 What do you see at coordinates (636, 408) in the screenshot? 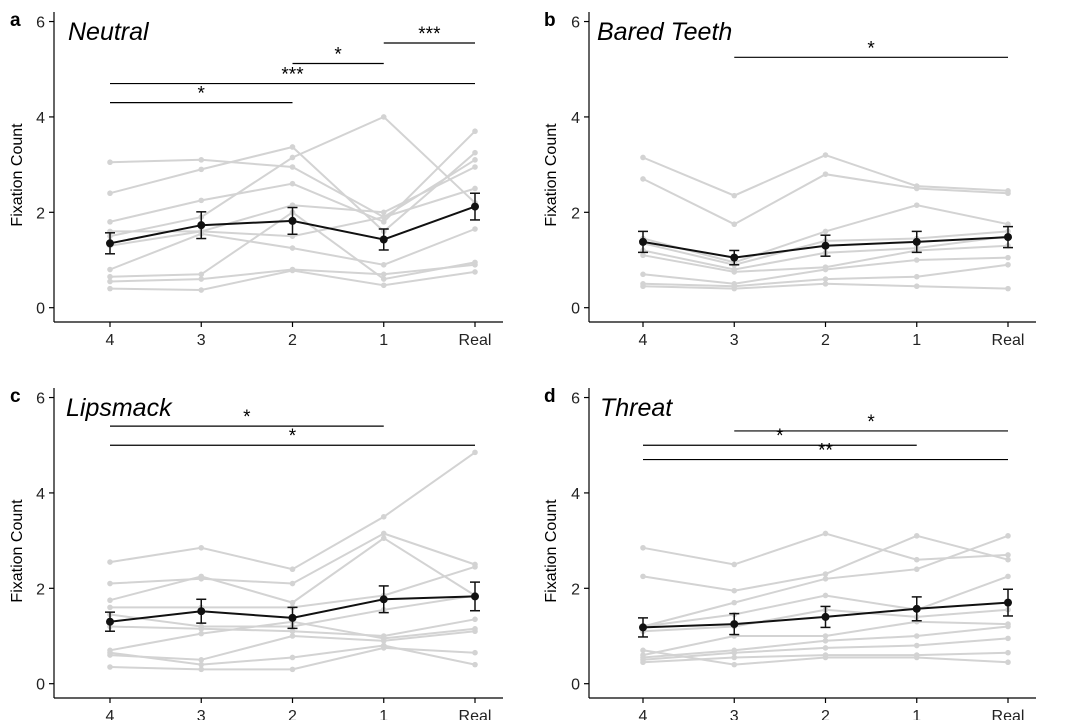
I see `panel-title: Threat` at bounding box center [636, 408].